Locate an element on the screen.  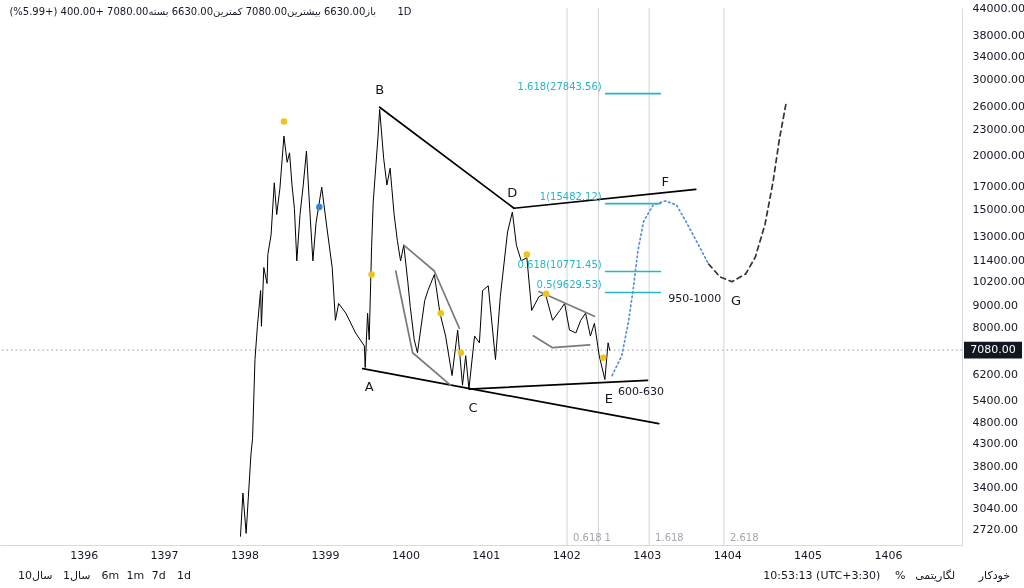
x-tick-label: 1401 is located at coordinates (486, 555).